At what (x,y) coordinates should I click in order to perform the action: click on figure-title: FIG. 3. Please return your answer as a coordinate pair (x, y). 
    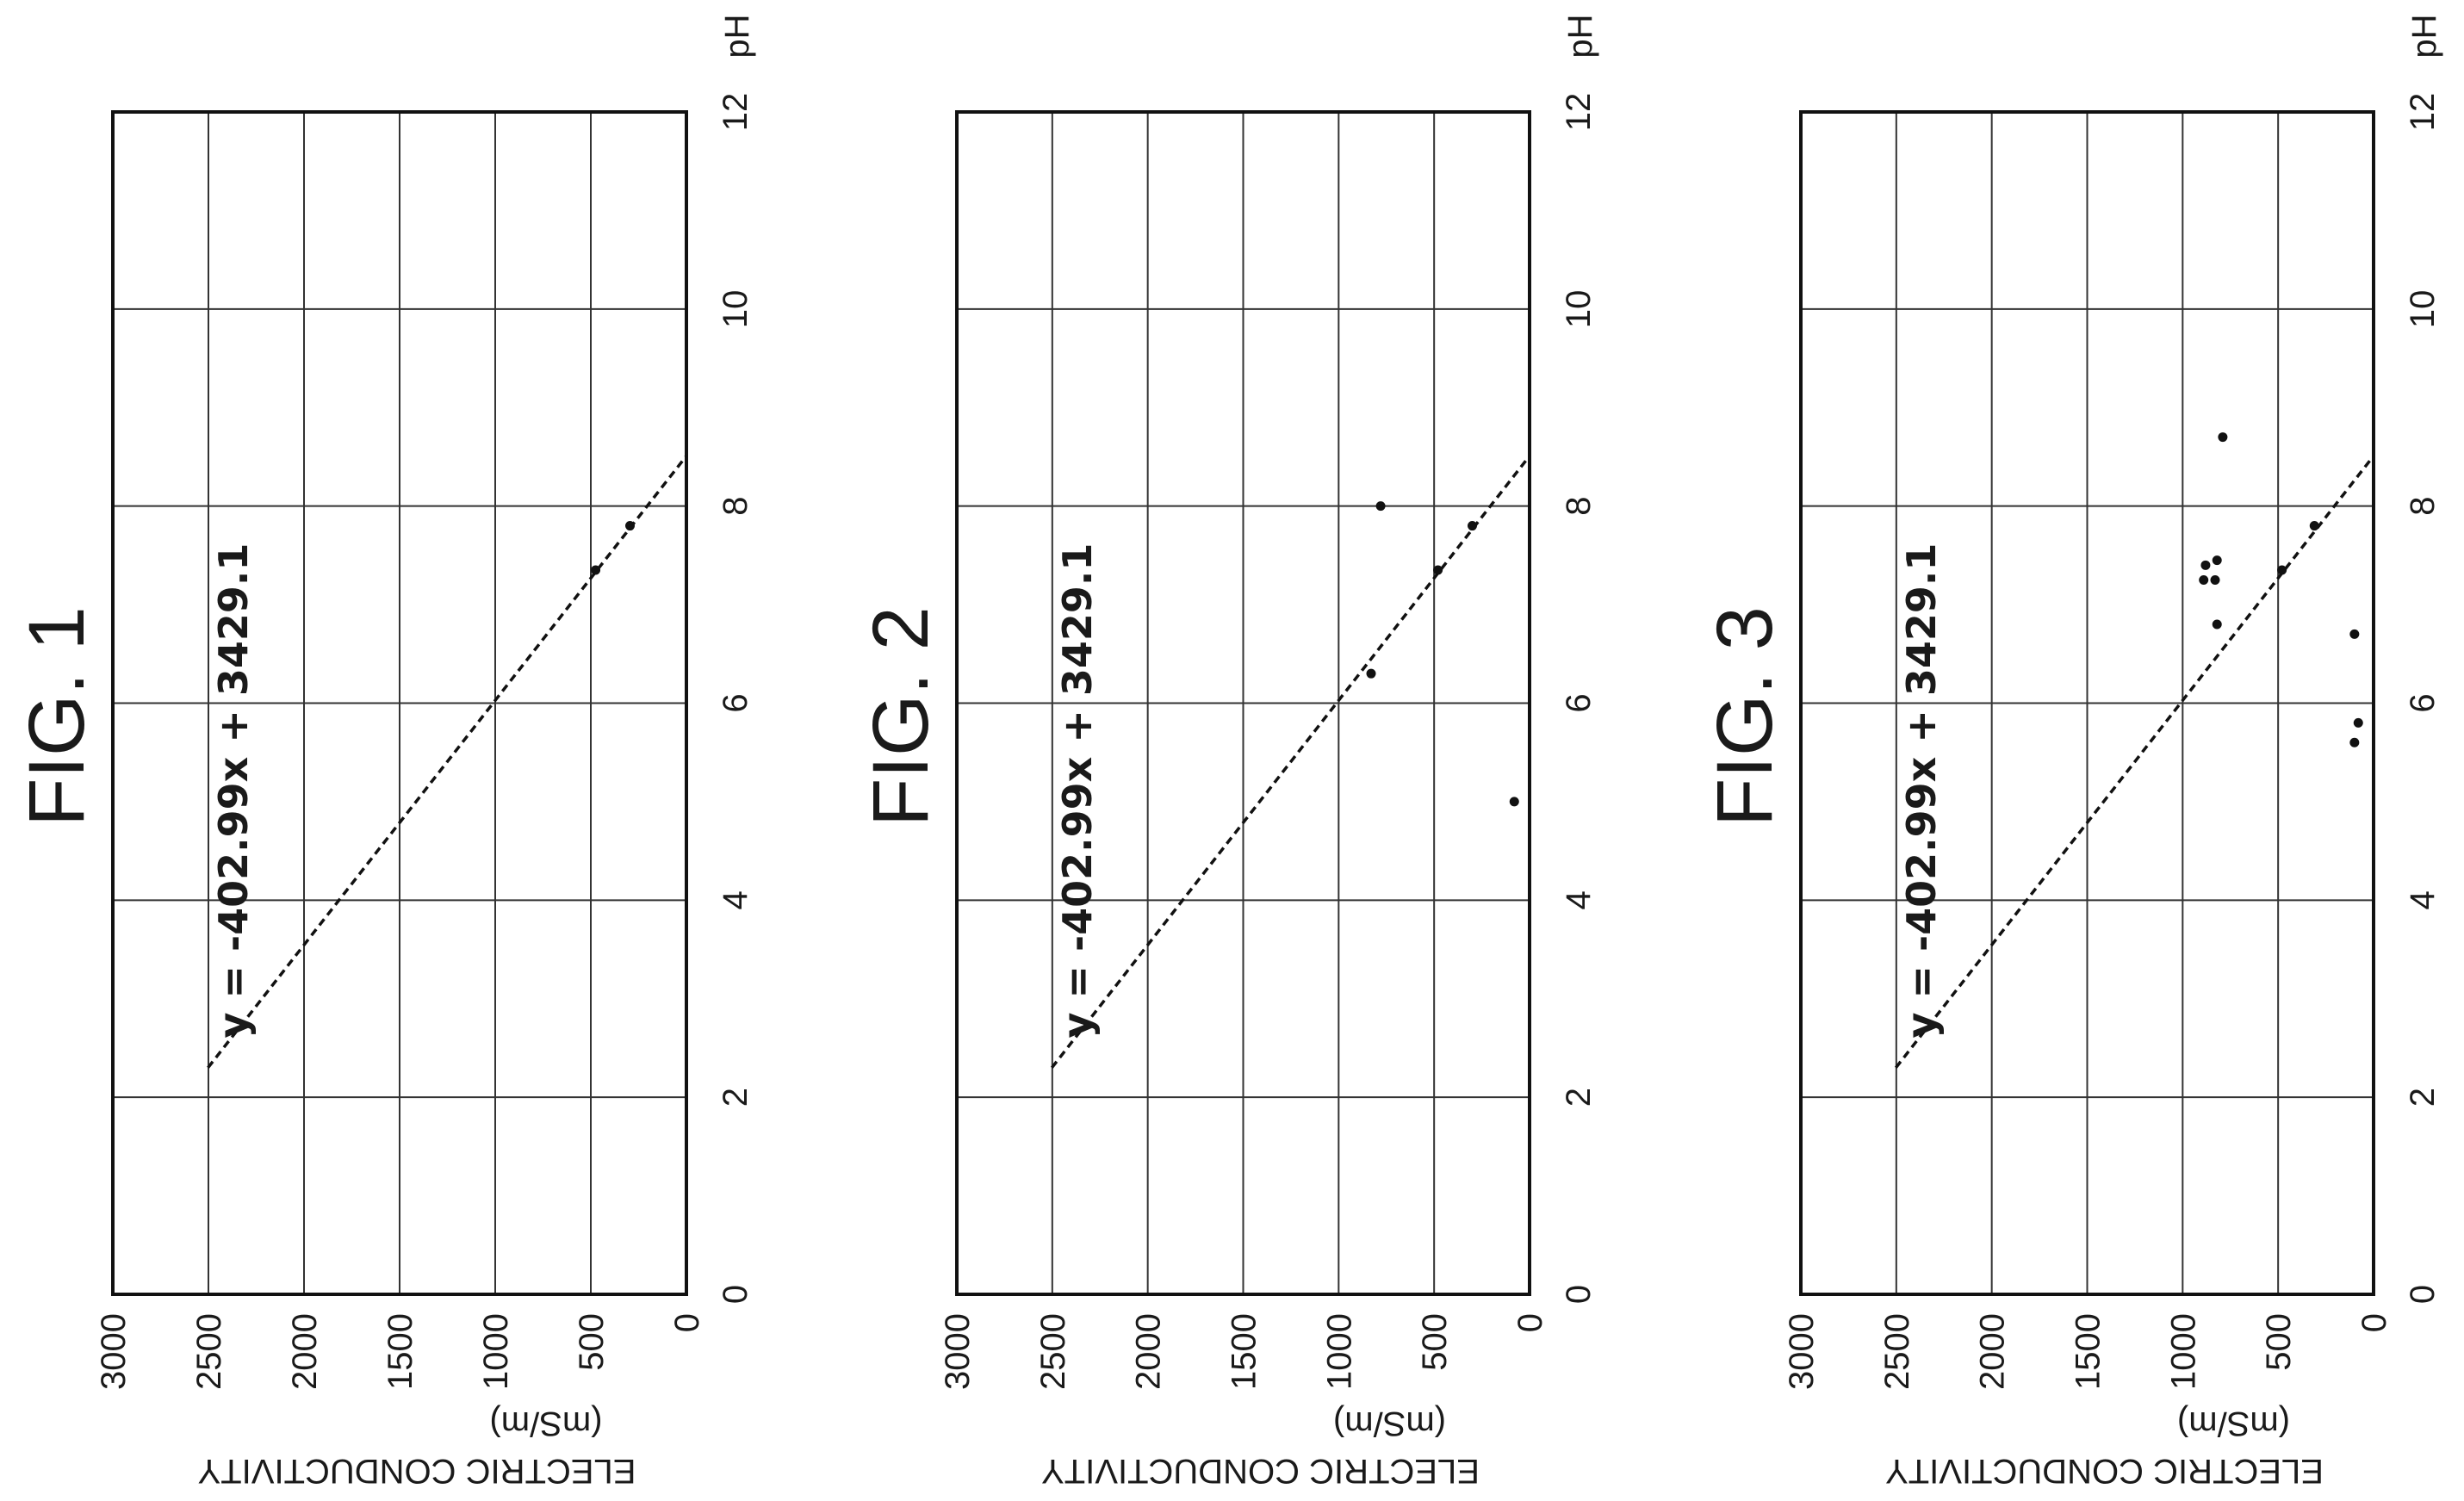
    Looking at the image, I should click on (1745, 716).